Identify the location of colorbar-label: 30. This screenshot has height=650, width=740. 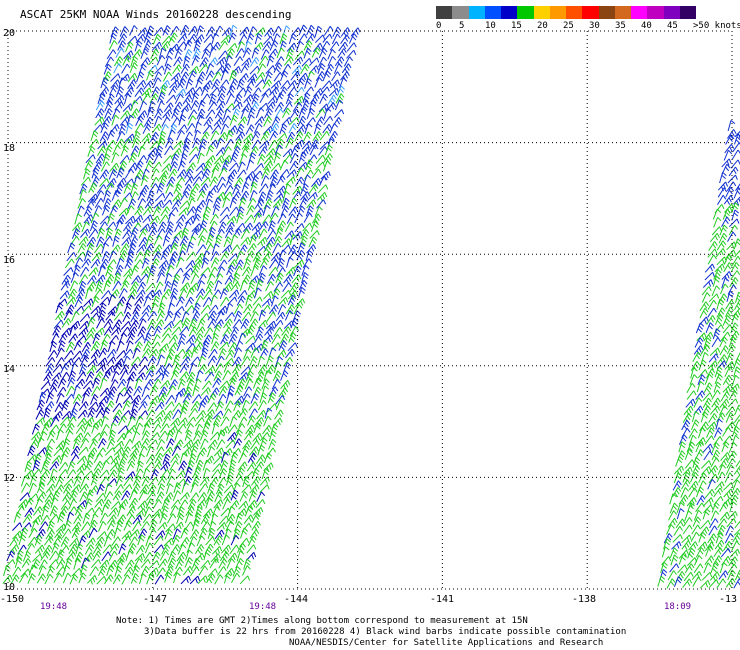
(594, 26).